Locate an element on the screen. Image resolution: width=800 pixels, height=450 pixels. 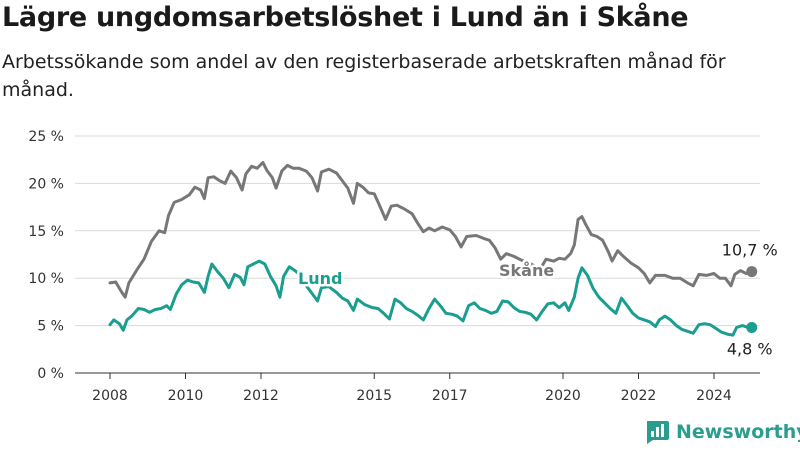
y-tick-label: 25 % is located at coordinates (46, 137).